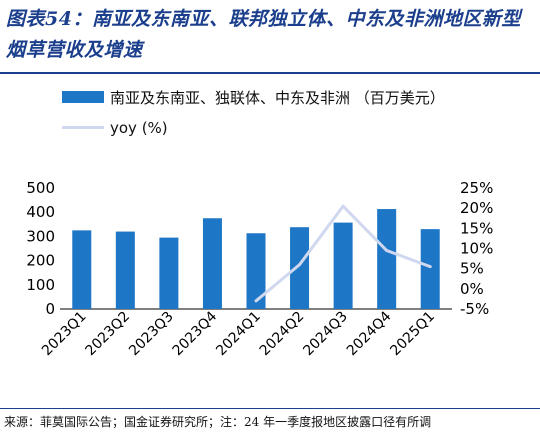 This screenshot has height=436, width=540. Describe the element at coordinates (40, 212) in the screenshot. I see `y-left-tick-label: 400` at that location.